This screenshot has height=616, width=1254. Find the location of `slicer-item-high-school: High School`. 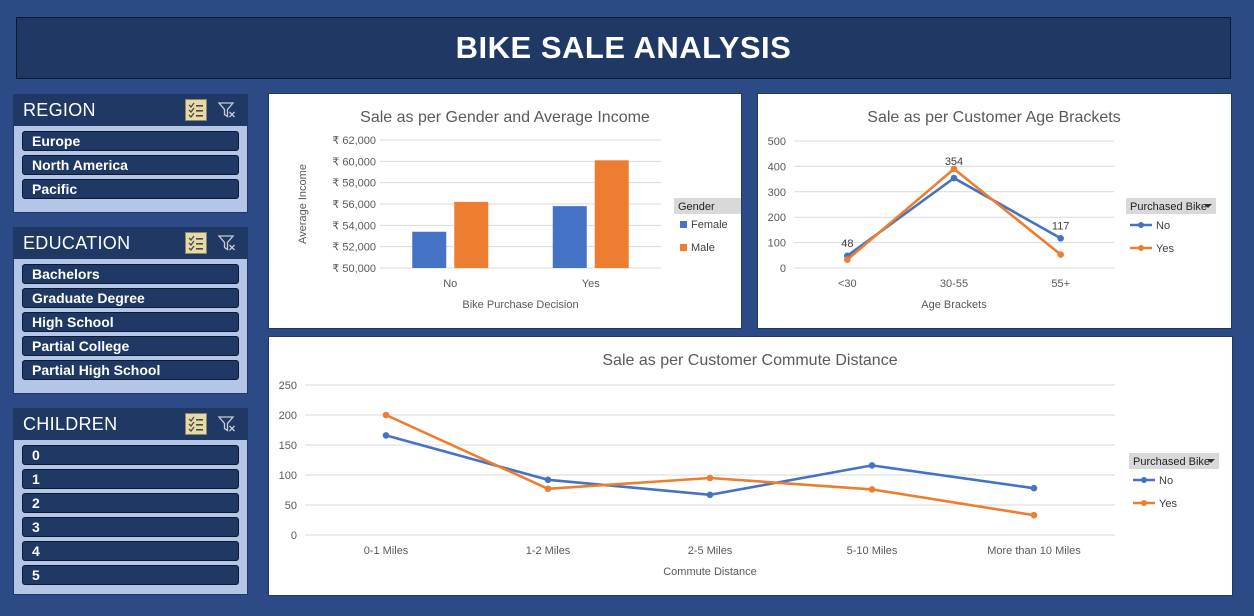

slicer-item-high-school: High School is located at coordinates (130, 322).